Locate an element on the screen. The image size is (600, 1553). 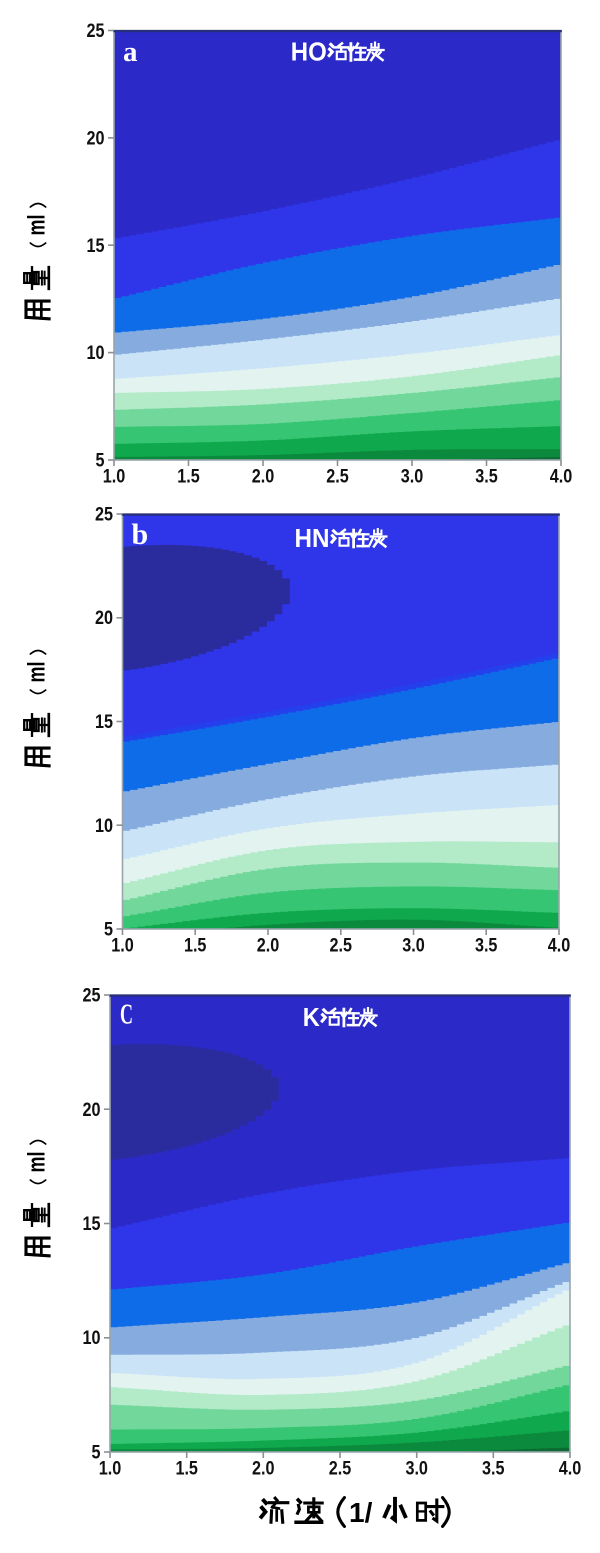
svg-text: 1/ is located at coordinates (361, 1512).